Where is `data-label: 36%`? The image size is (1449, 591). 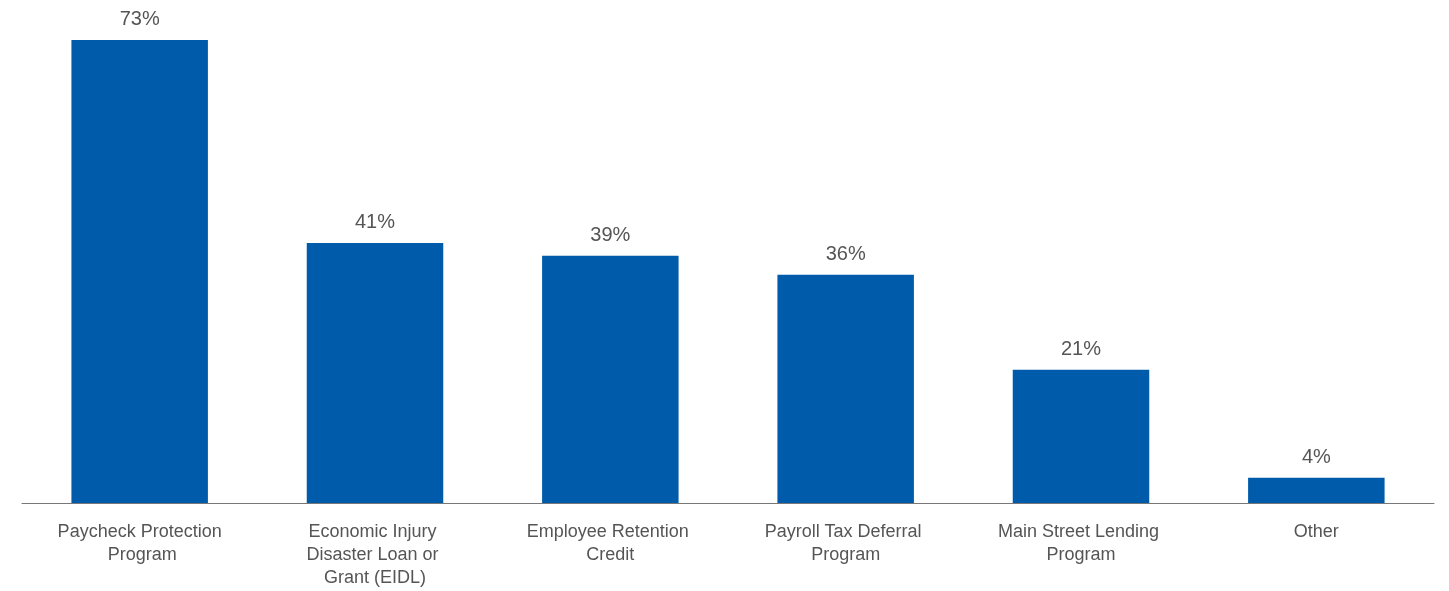 data-label: 36% is located at coordinates (845, 252).